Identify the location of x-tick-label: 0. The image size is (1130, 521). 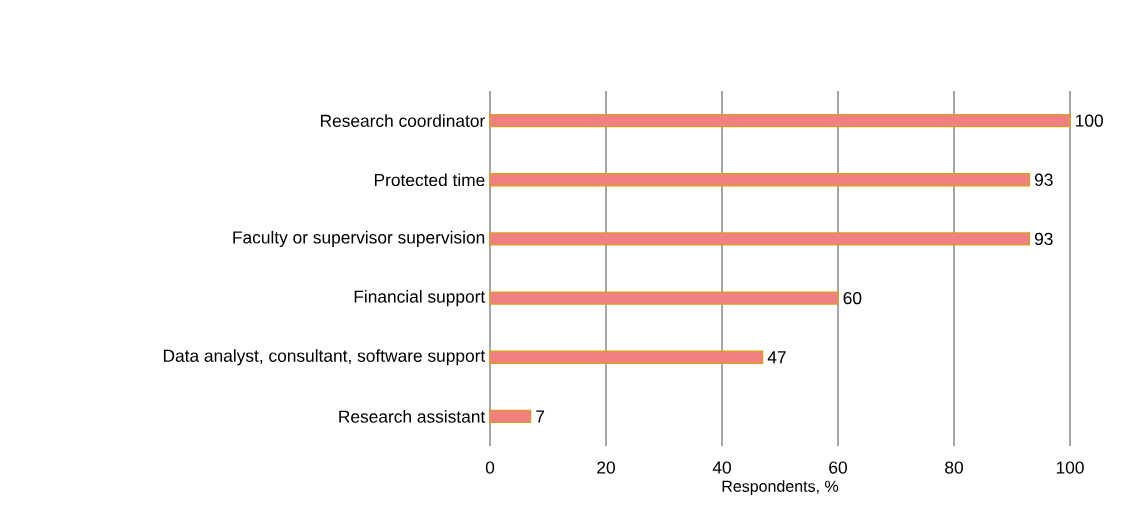
(490, 467).